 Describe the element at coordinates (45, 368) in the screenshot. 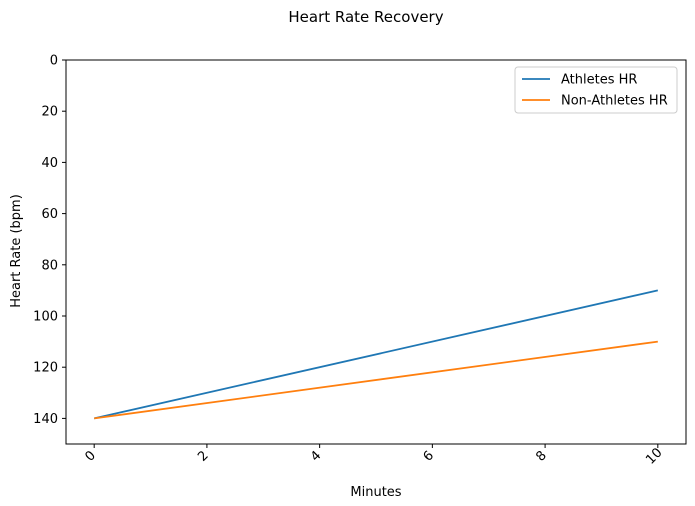

I see `y-tick-label: 120` at that location.